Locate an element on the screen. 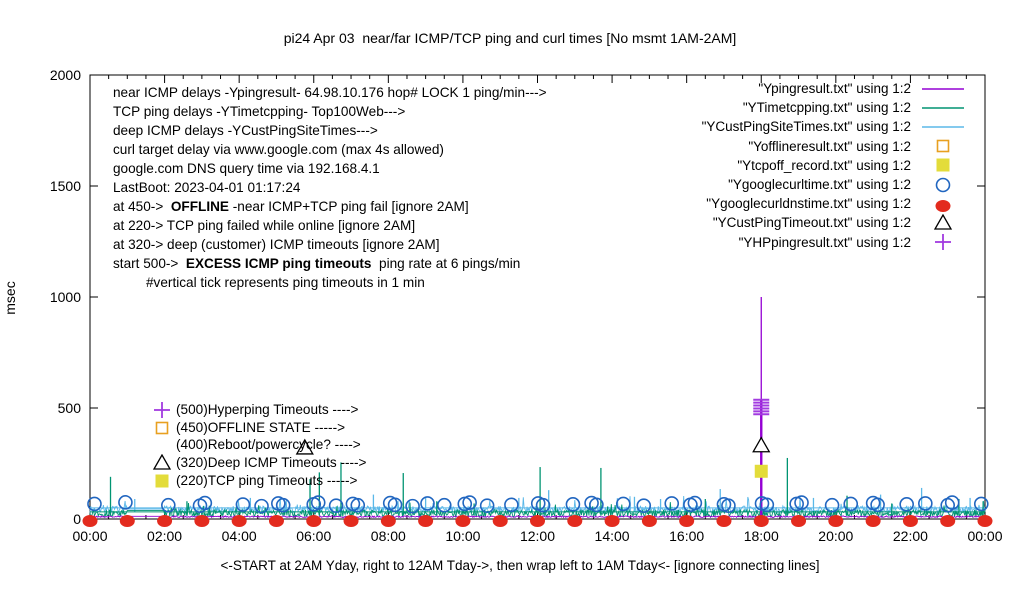 This screenshot has height=600, width=1020. legend-marker-open-circle is located at coordinates (943, 184).